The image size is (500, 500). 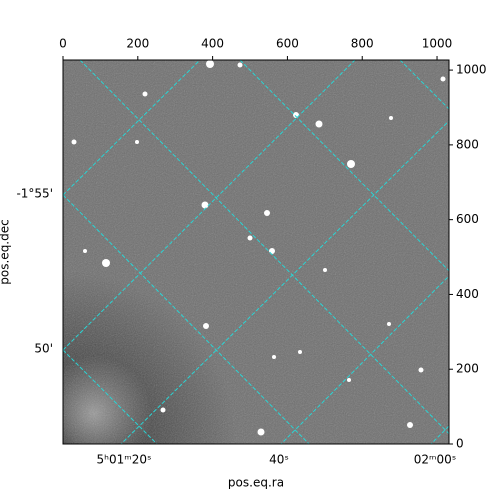 I want to click on ra-label: 02ᵐ00ˢ, so click(x=435, y=460).